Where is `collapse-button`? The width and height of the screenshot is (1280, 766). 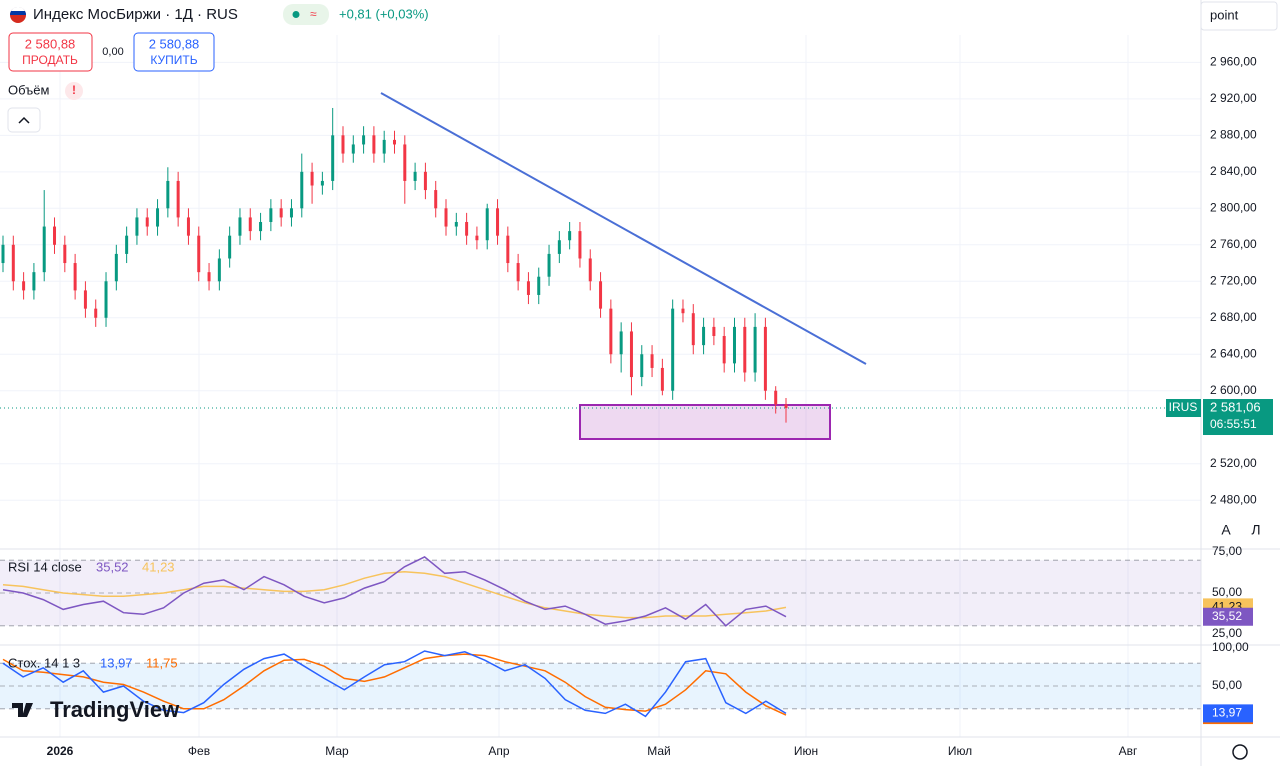 collapse-button is located at coordinates (24, 120).